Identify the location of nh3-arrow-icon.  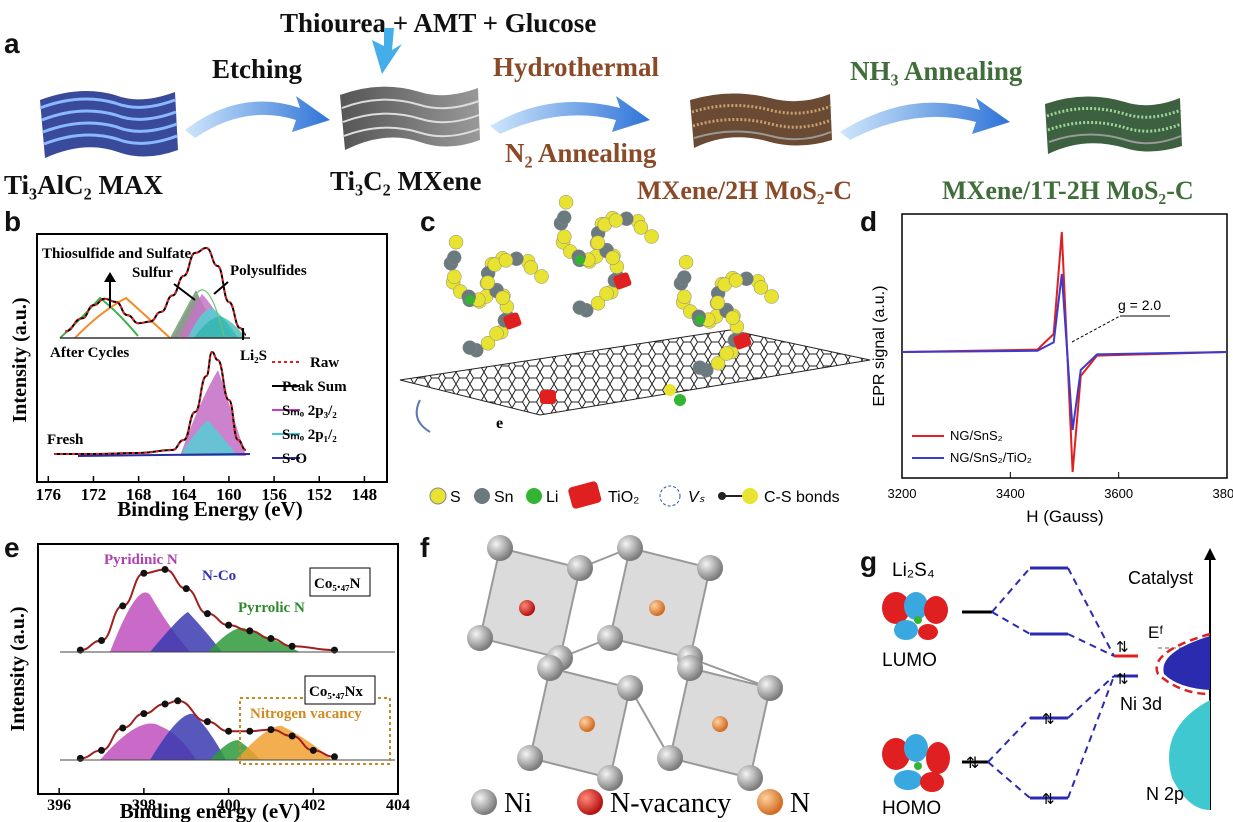
(925, 119).